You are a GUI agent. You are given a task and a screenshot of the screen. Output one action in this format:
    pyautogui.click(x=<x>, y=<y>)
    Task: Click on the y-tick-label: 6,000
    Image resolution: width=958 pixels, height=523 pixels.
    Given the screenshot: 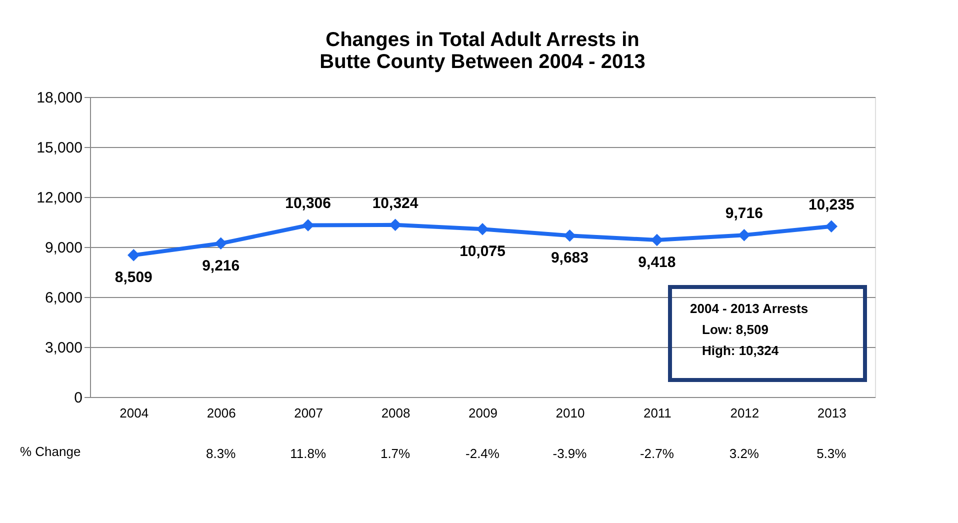 What is the action you would take?
    pyautogui.click(x=63, y=298)
    